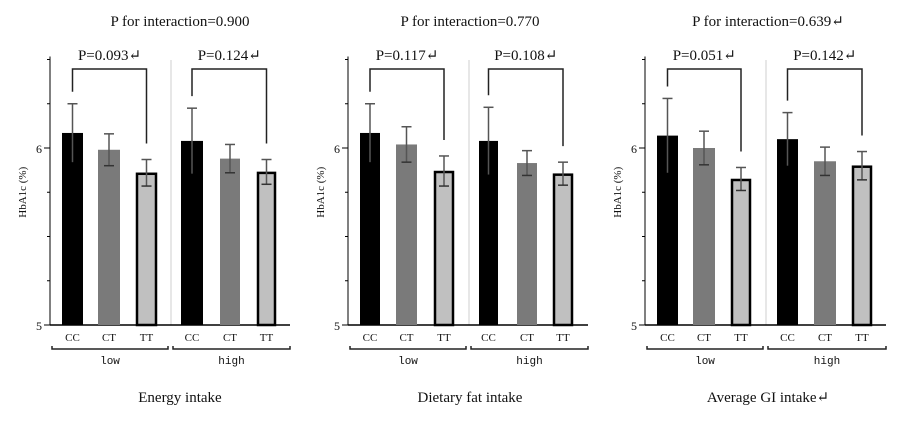 This screenshot has height=431, width=905. Describe the element at coordinates (469, 22) in the screenshot. I see `interaction-p-title: P for interaction=0.770` at that location.